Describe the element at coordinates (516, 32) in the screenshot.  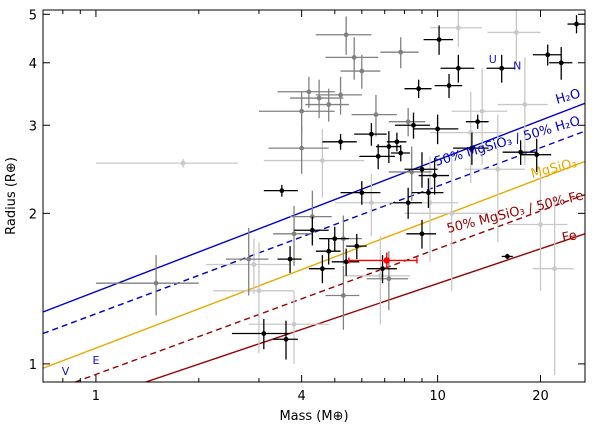
I see `data-point-s0-15-marker` at that location.